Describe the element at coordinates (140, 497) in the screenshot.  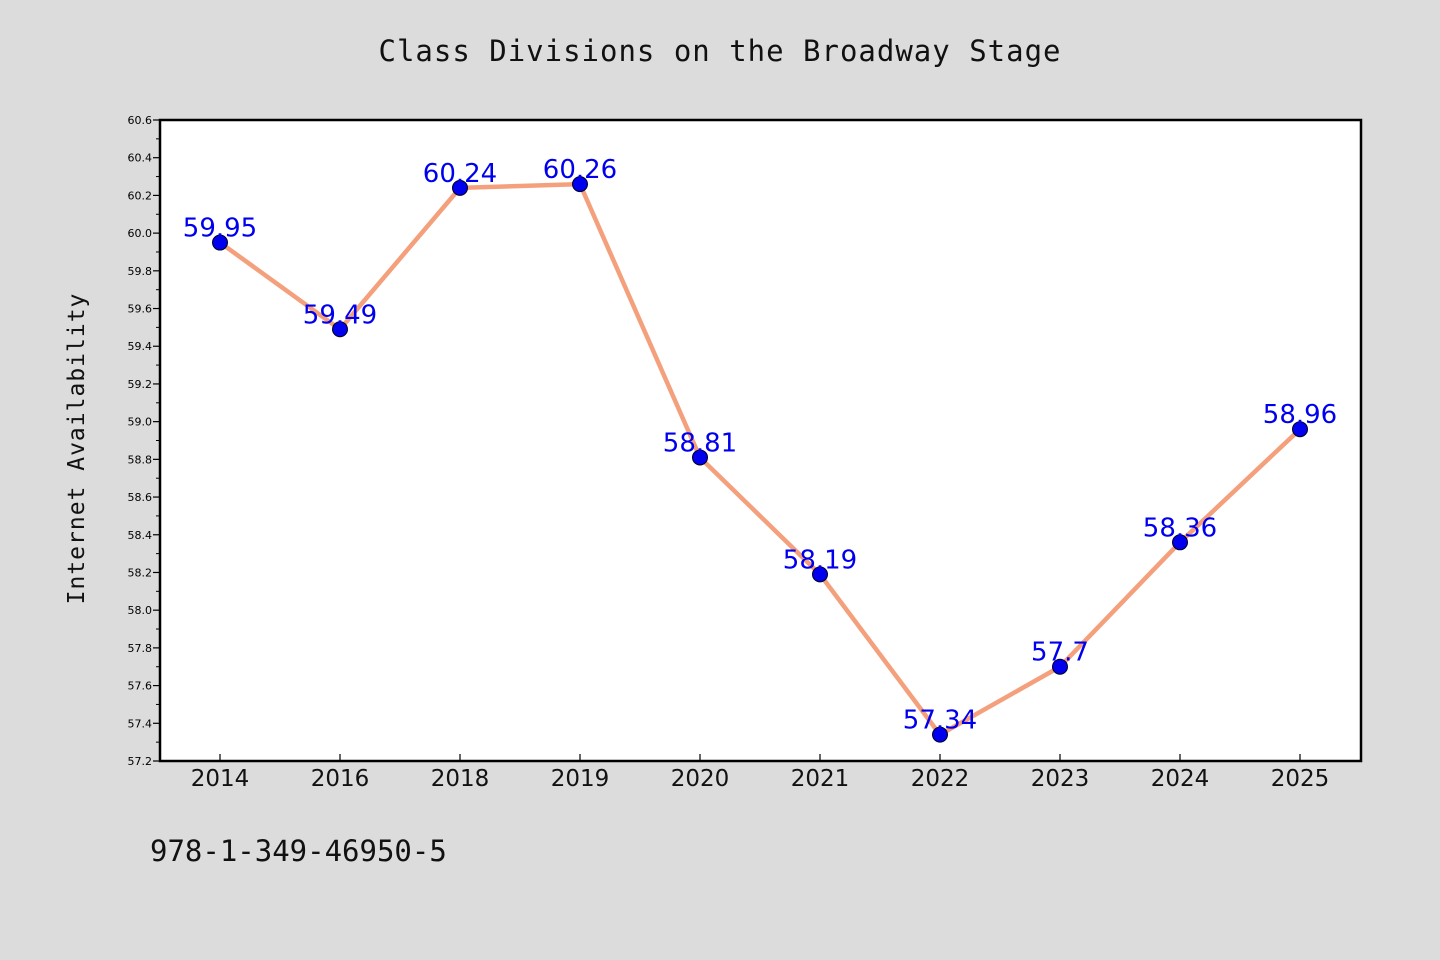
I see `y-tick-label: 58.6` at that location.